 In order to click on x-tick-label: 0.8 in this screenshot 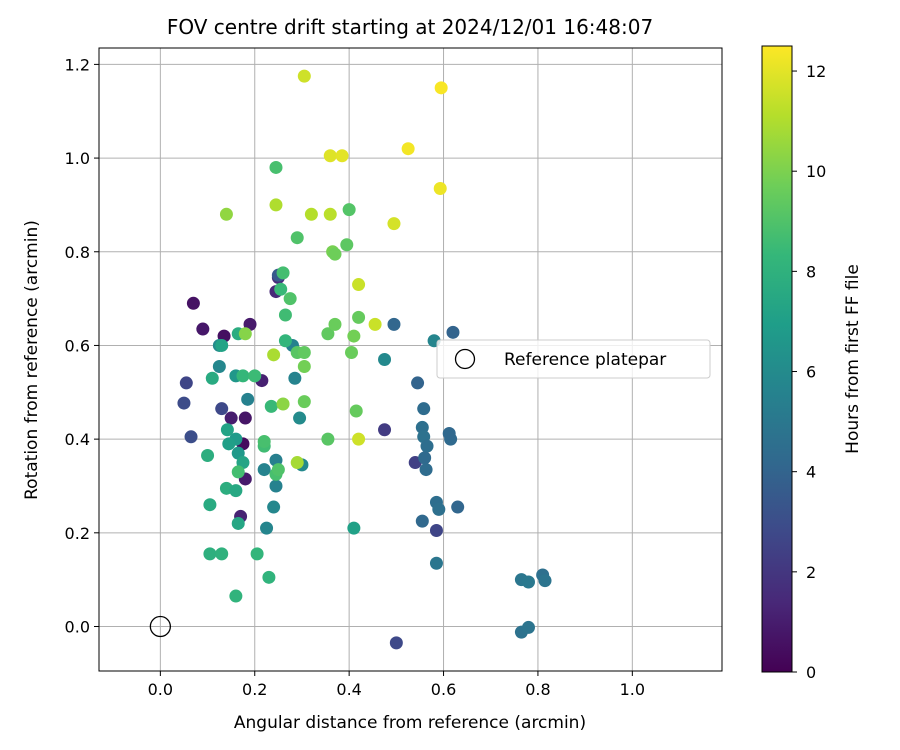, I will do `click(537, 689)`.